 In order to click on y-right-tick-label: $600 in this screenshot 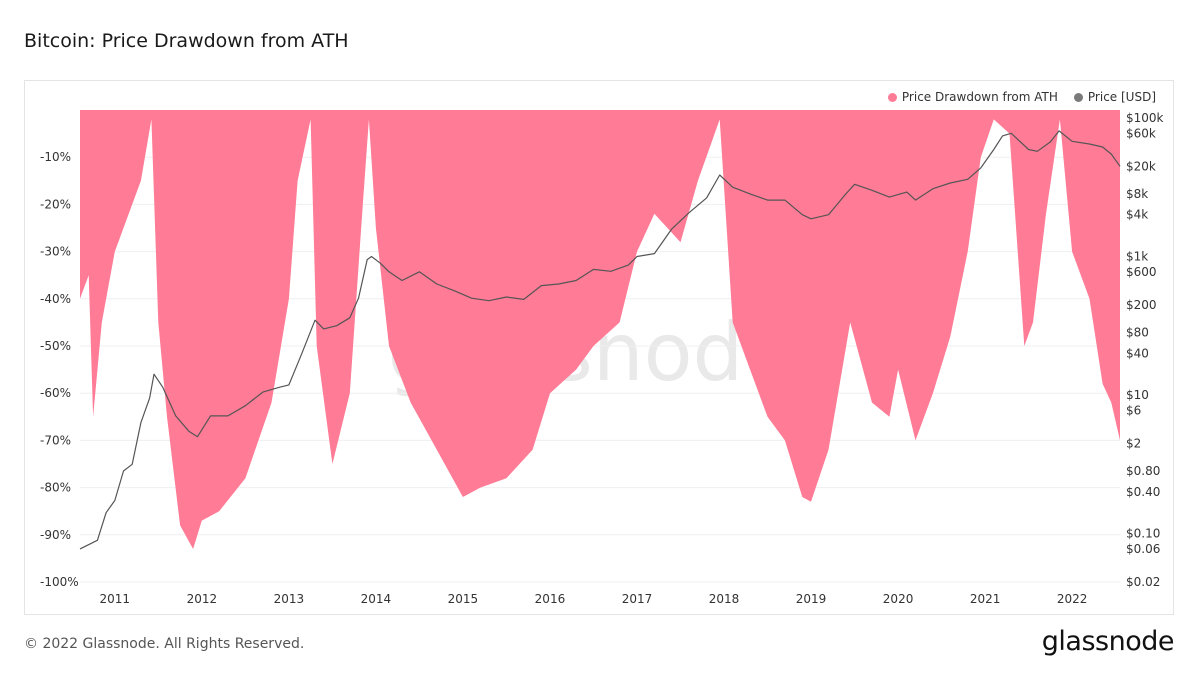, I will do `click(1141, 272)`.